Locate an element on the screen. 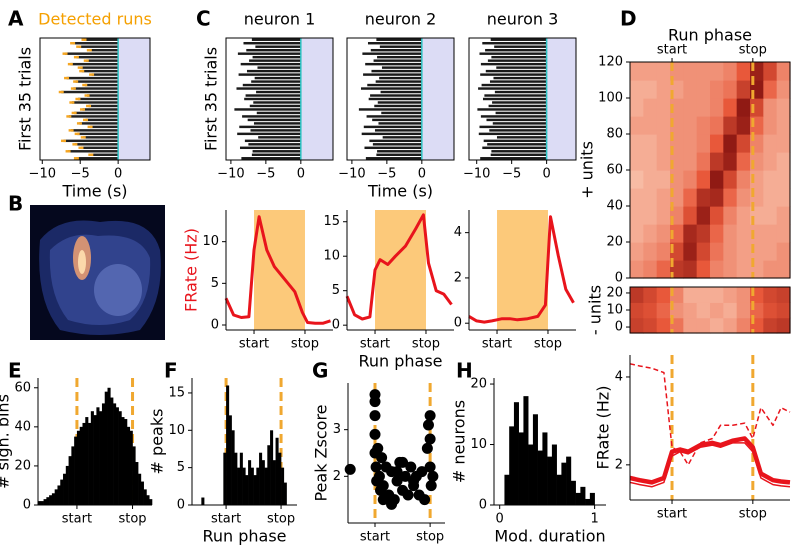 Image resolution: width=800 pixels, height=554 pixels. y-tick-label: 5 is located at coordinates (336, 290).